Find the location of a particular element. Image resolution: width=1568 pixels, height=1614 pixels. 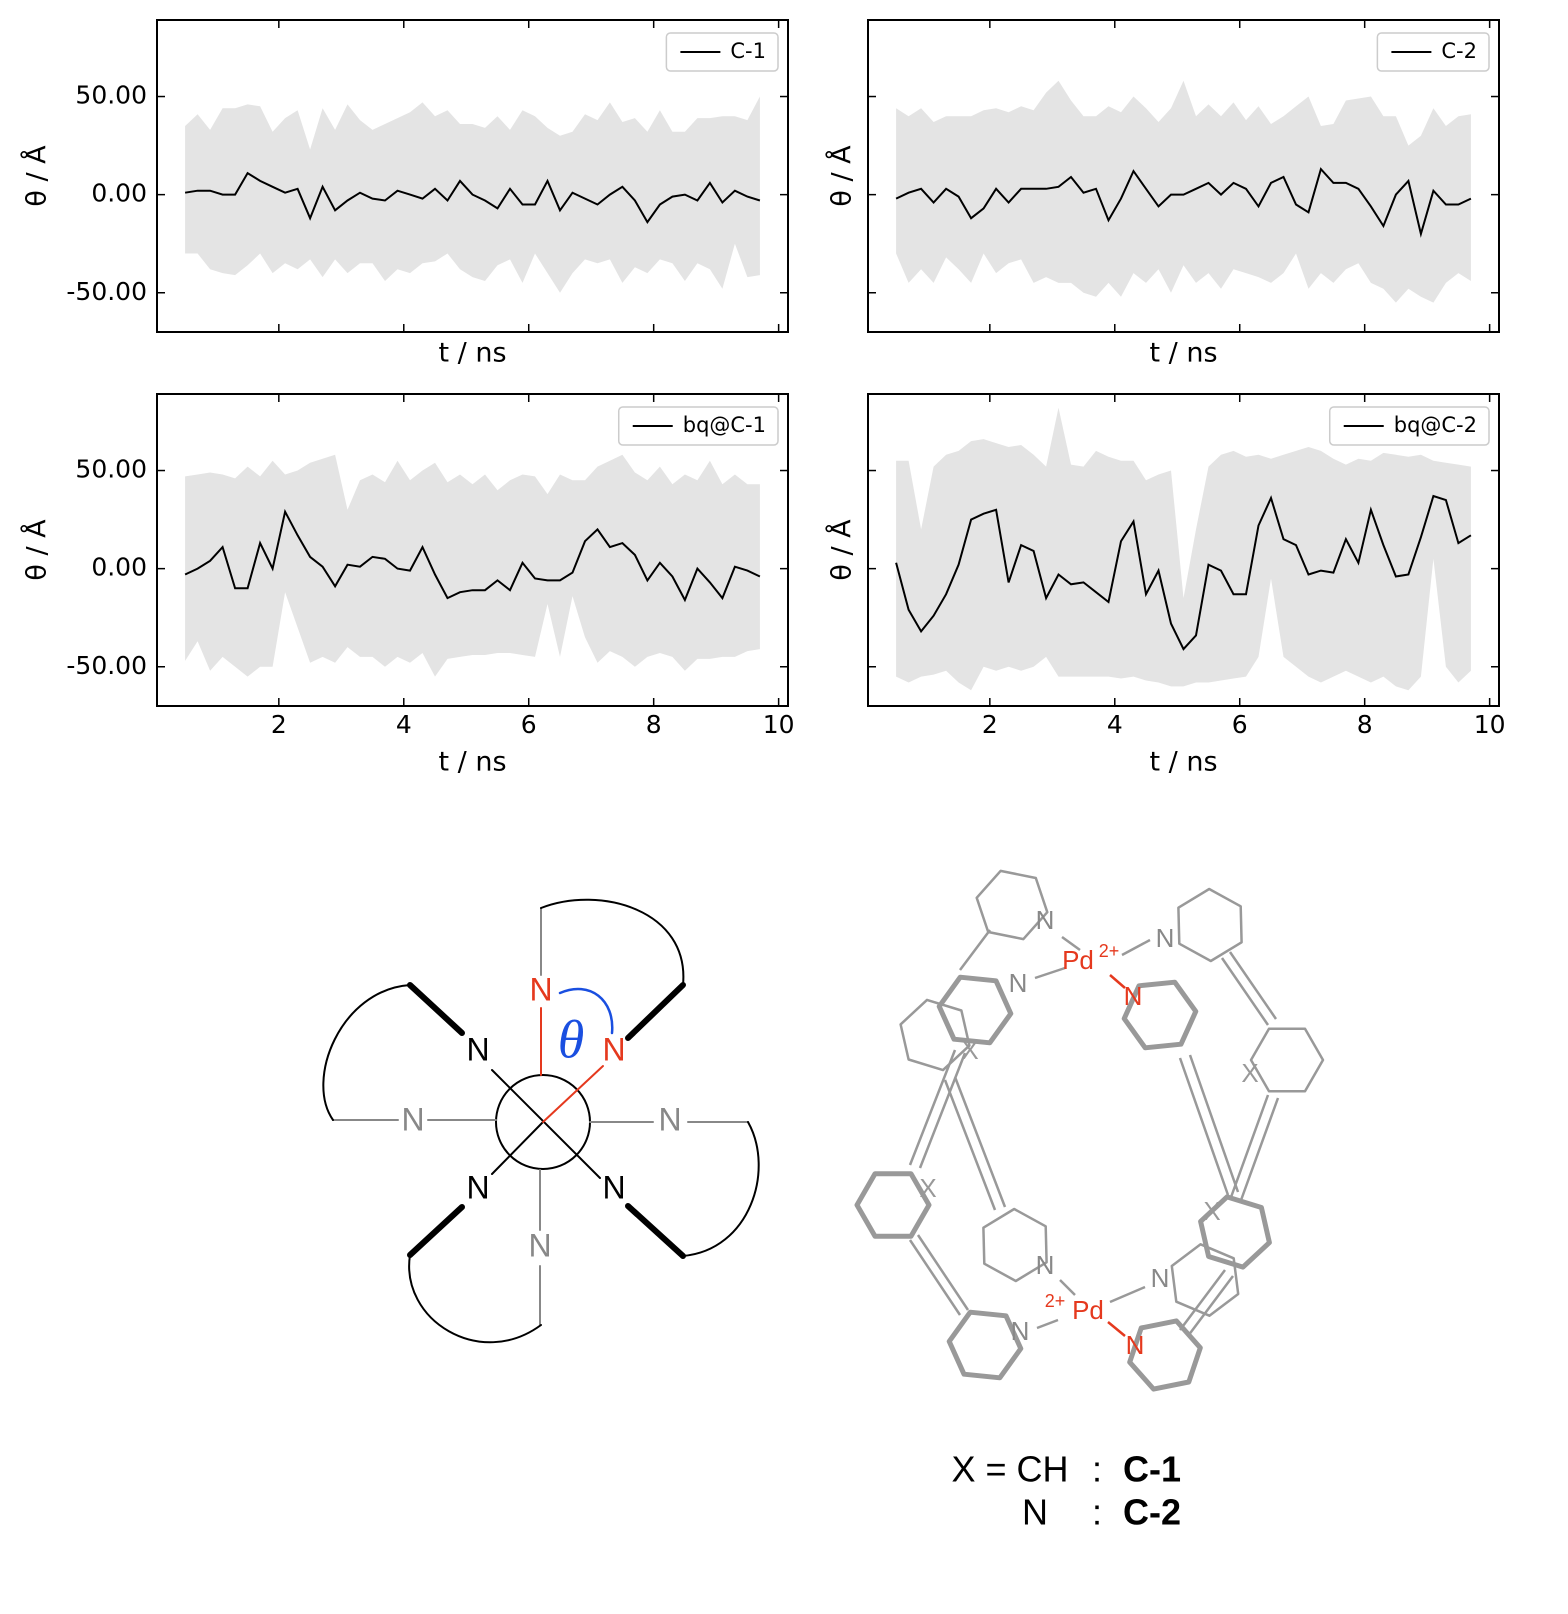

legend: bq@C-2 is located at coordinates (1409, 426).